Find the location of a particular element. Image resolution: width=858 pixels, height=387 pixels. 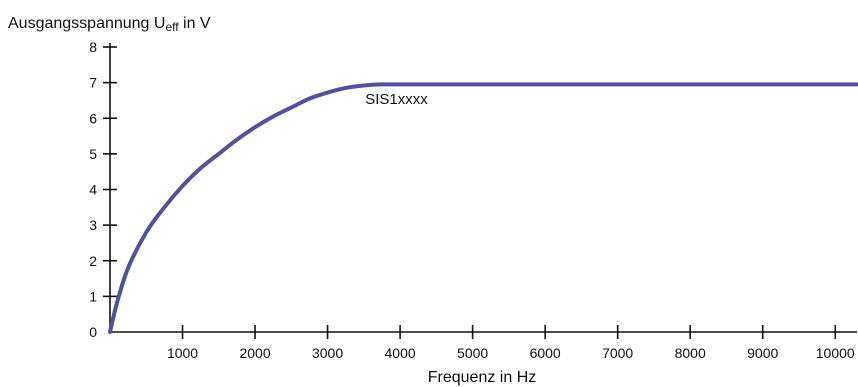

x-tick-label: 8000 is located at coordinates (690, 353).